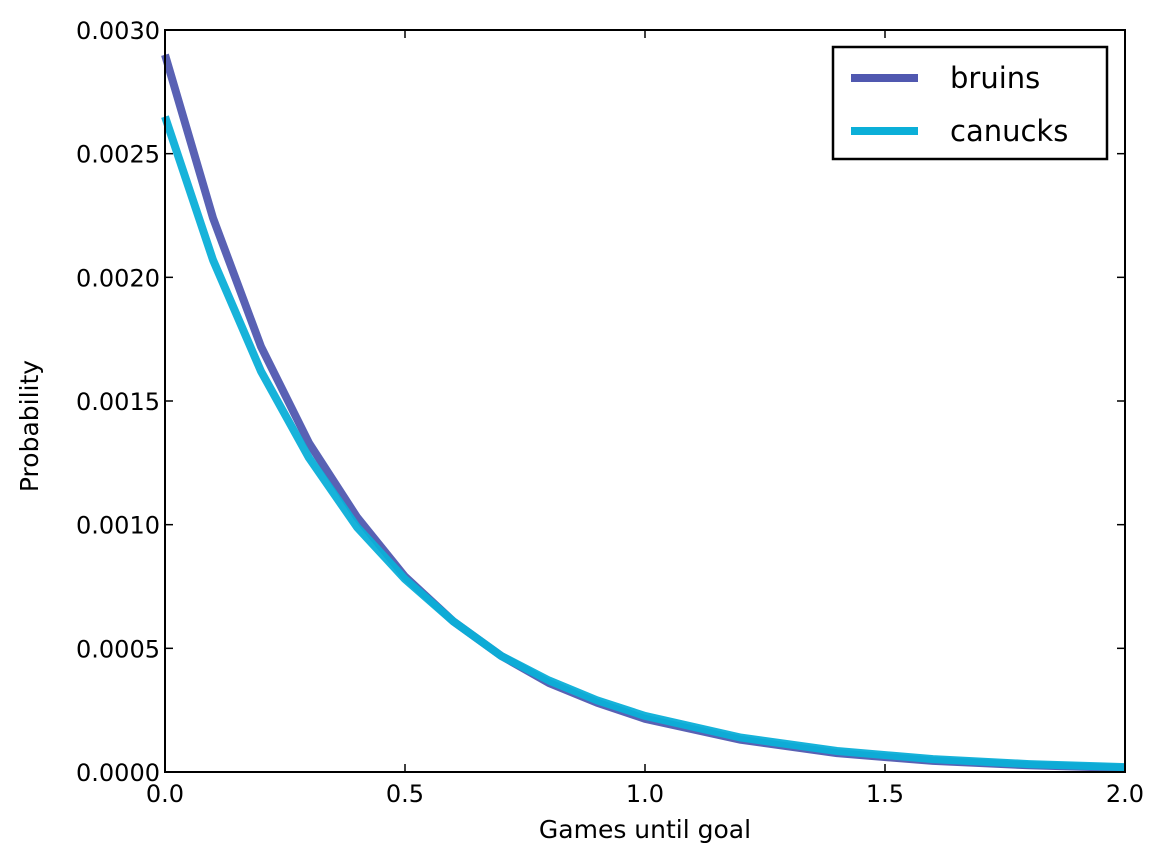 Image resolution: width=1166 pixels, height=844 pixels. Describe the element at coordinates (995, 78) in the screenshot. I see `legend-label: bruins` at that location.